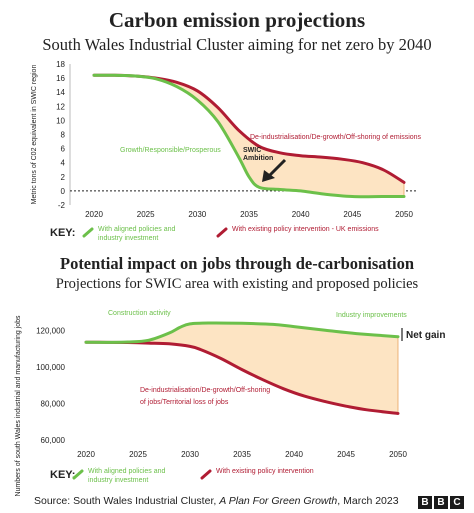  Describe the element at coordinates (50, 330) in the screenshot. I see `y-tick-label: 120,000` at that location.